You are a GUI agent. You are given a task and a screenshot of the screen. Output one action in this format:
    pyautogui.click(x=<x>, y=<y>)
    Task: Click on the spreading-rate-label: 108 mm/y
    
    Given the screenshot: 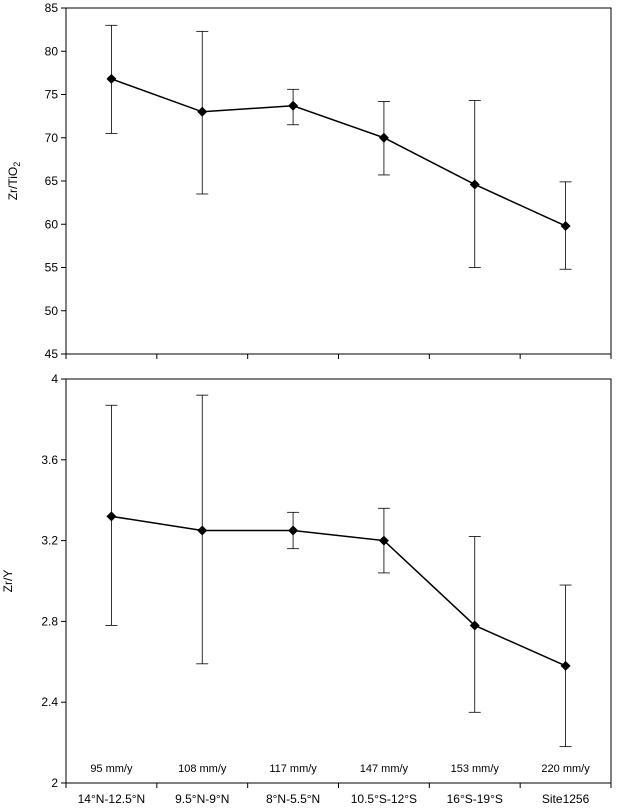 What is the action you would take?
    pyautogui.click(x=202, y=769)
    